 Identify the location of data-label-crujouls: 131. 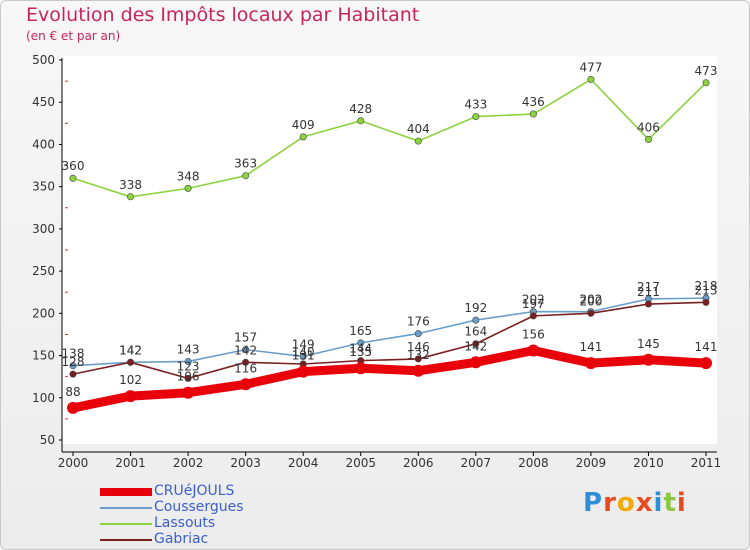
(303, 356).